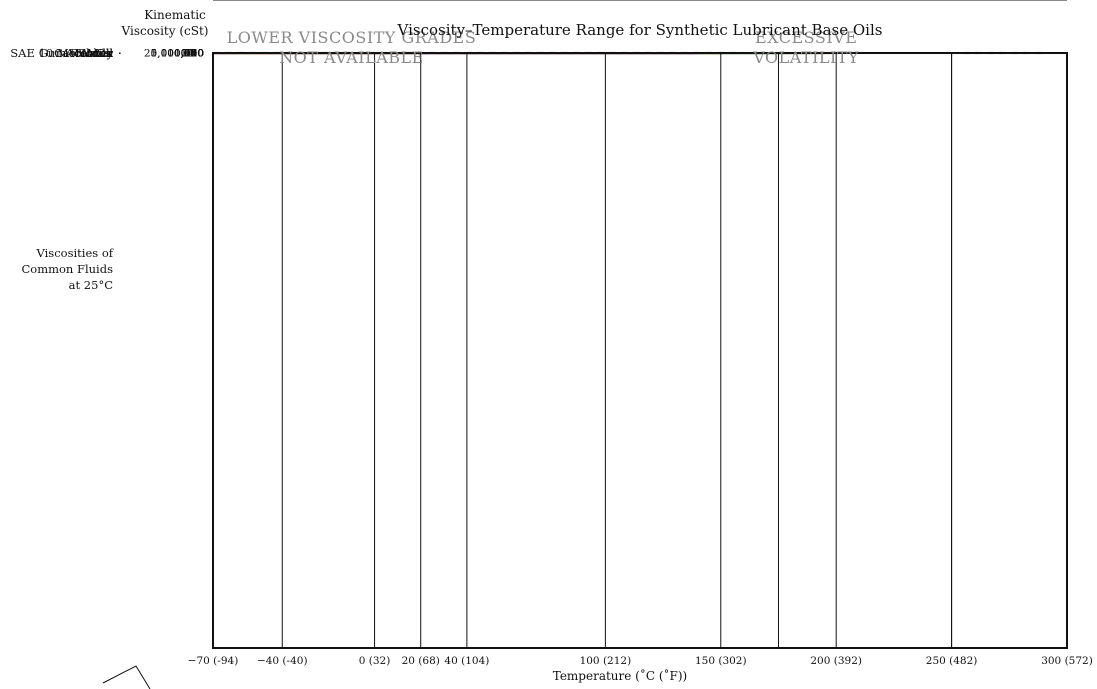  I want to click on y-tick-label-6: 1,000, so click(189, 54).